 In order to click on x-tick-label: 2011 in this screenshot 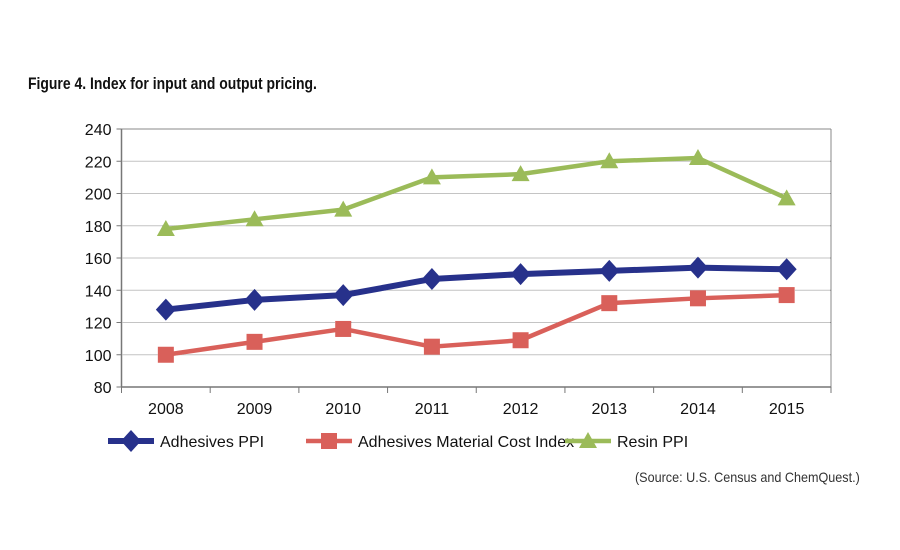, I will do `click(432, 409)`.